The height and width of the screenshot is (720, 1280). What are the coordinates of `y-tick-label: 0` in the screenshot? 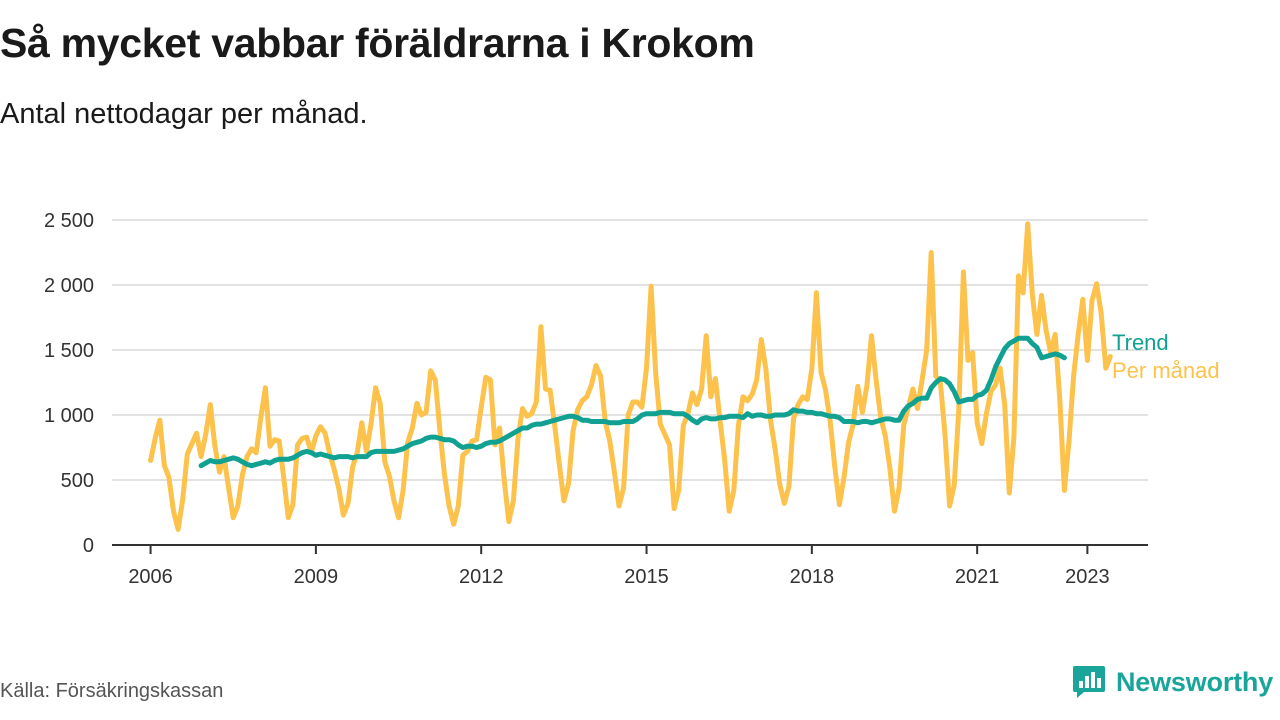 It's located at (88, 546).